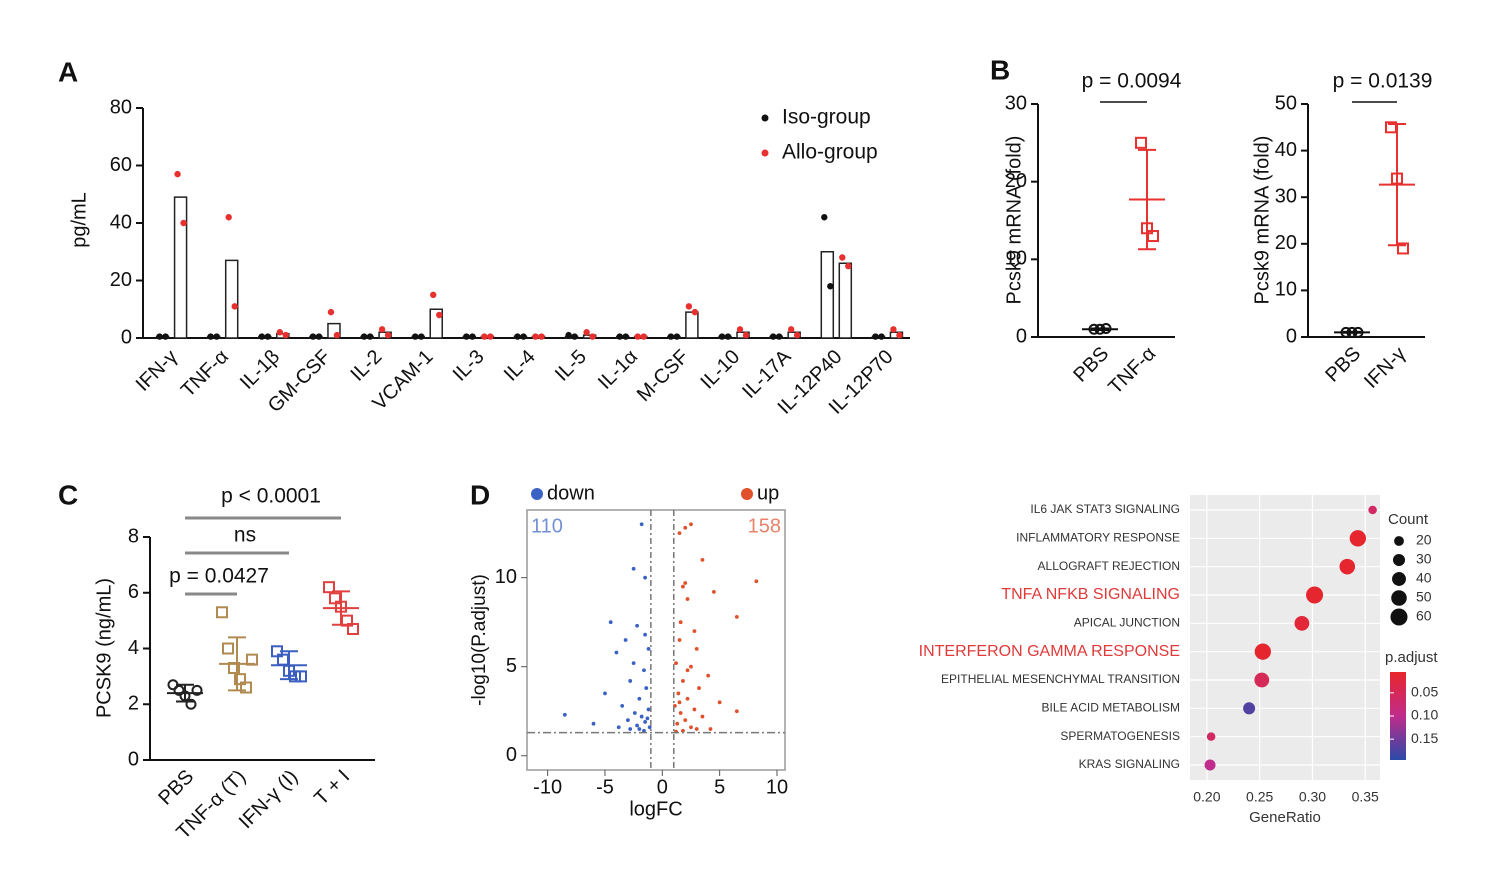 Image resolution: width=1498 pixels, height=876 pixels. I want to click on x-tick-label: 0.20, so click(1206, 797).